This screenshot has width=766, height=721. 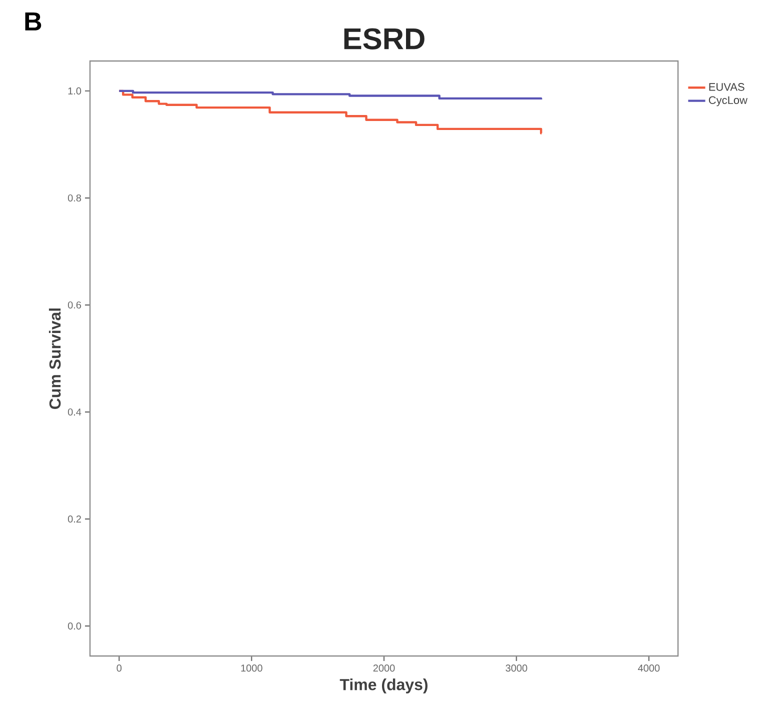 What do you see at coordinates (384, 668) in the screenshot?
I see `x-tick-label: 2000` at bounding box center [384, 668].